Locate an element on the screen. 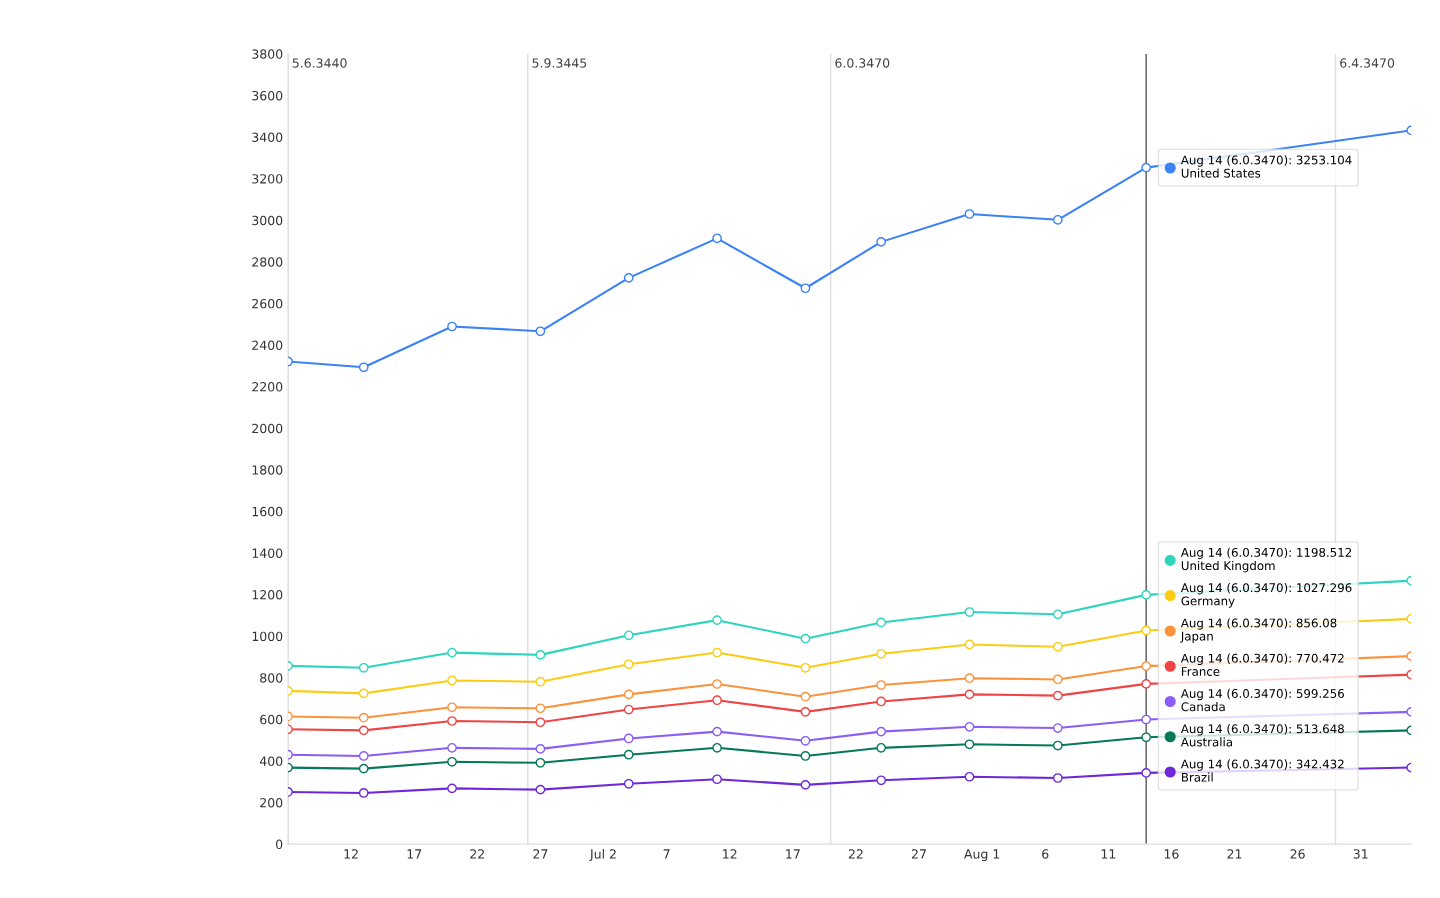 This screenshot has height=898, width=1440. y-tick-label: 2400 is located at coordinates (267, 345).